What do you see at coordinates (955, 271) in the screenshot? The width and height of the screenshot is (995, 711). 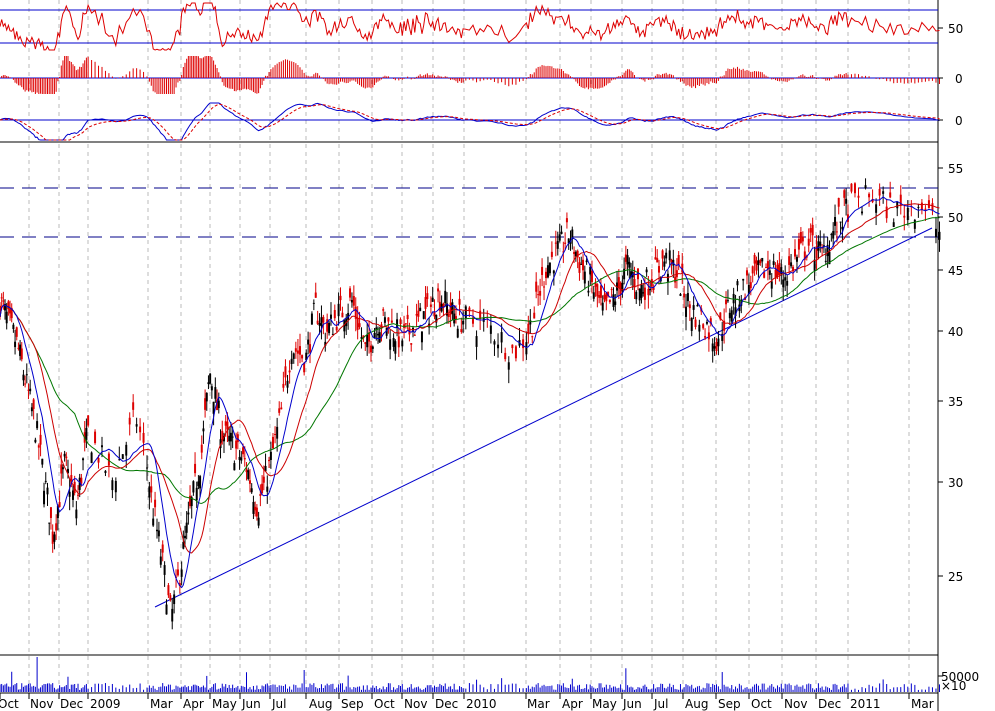 I see `price-label-45: 45` at bounding box center [955, 271].